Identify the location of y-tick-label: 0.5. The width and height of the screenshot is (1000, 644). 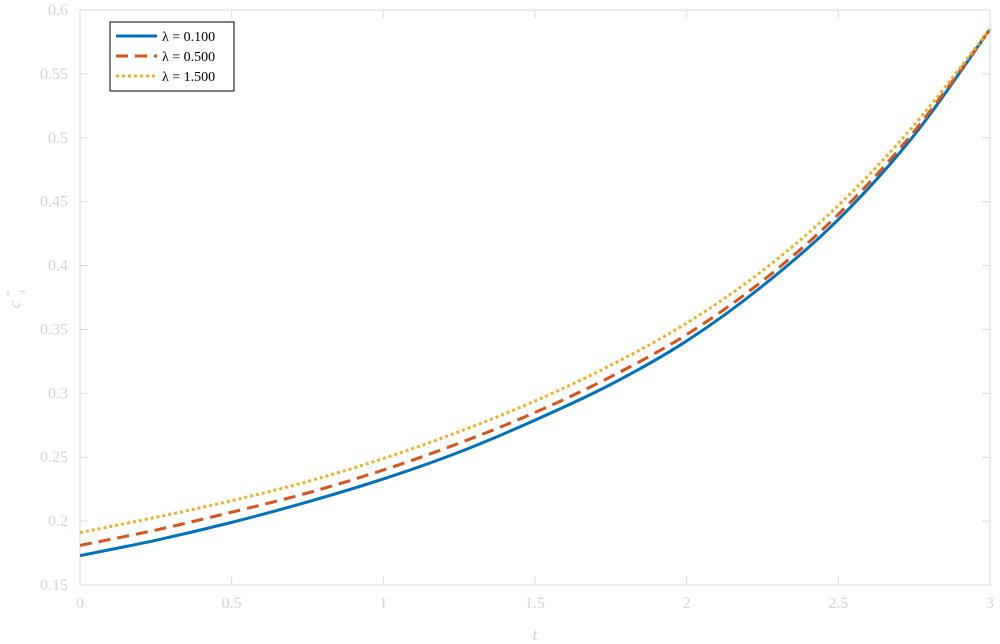
(58, 138).